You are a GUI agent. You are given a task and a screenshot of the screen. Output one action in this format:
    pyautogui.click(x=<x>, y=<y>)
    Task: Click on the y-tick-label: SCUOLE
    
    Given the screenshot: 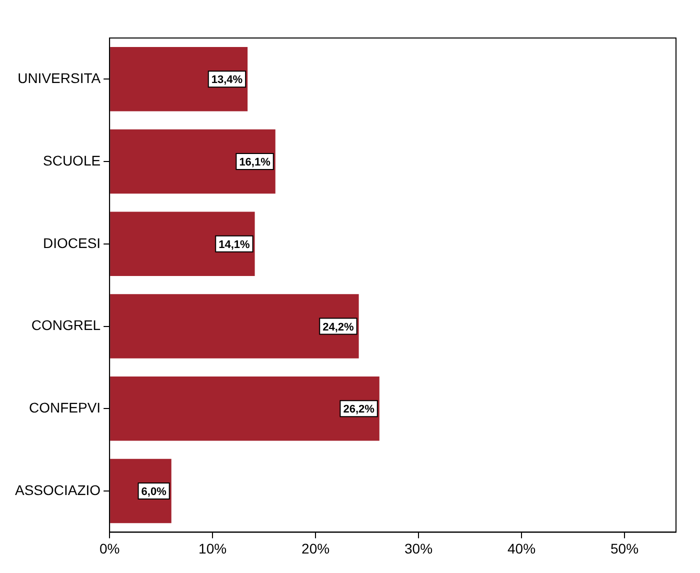 What is the action you would take?
    pyautogui.click(x=71, y=160)
    